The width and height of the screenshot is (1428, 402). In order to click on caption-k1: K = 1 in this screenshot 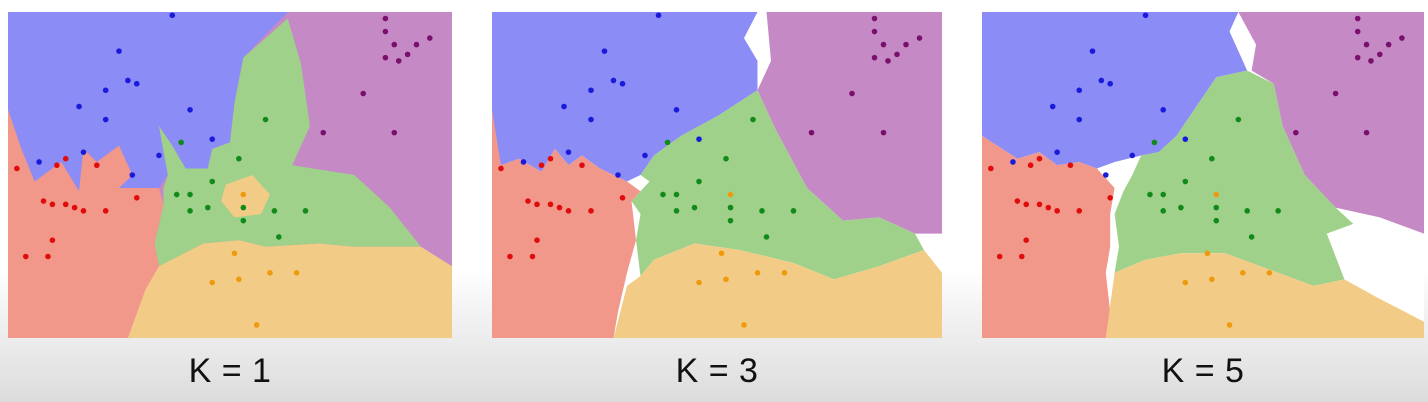, I will do `click(230, 371)`.